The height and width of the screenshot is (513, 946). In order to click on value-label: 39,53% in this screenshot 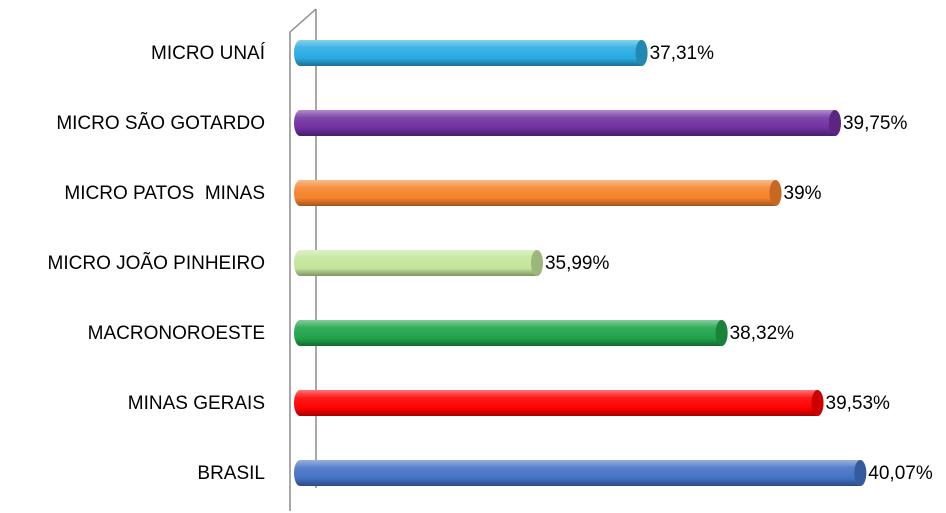, I will do `click(858, 403)`.